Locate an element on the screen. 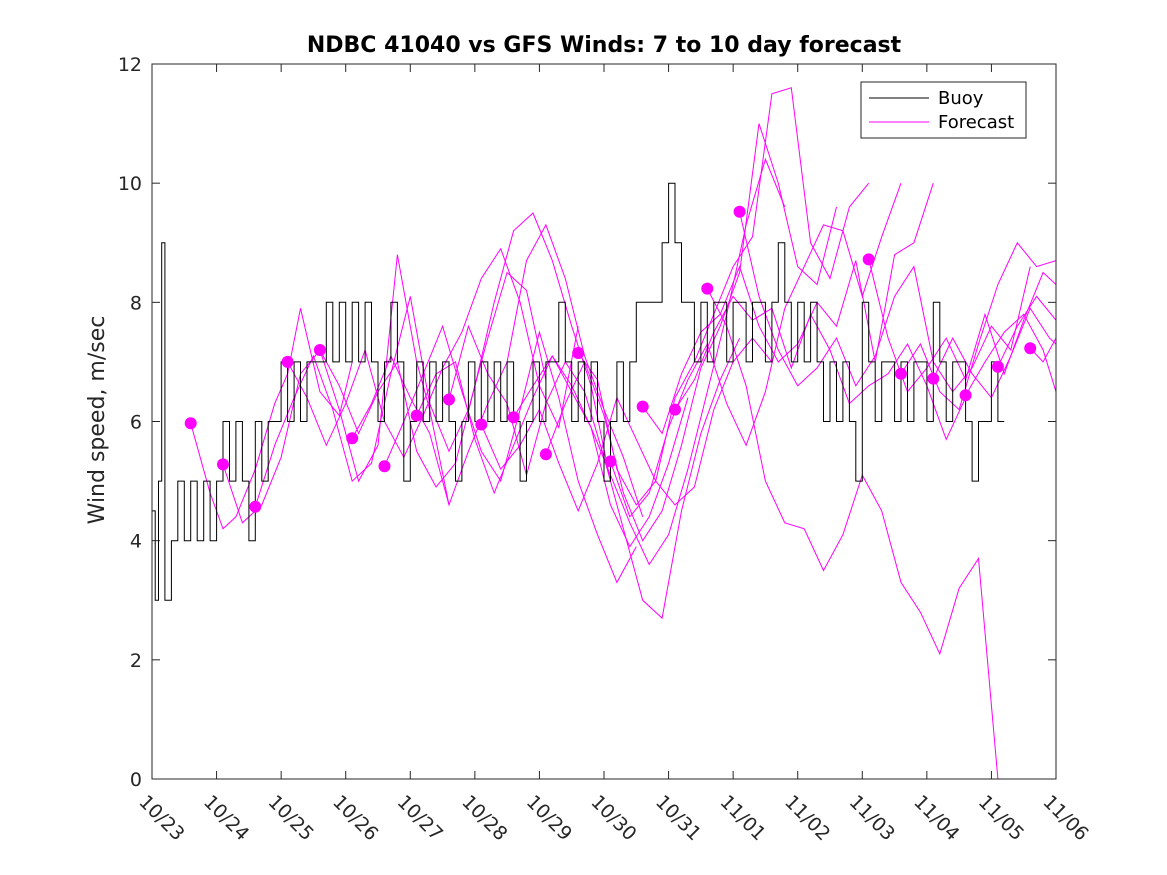 Image resolution: width=1167 pixels, height=875 pixels. legend-label-forecast: Forecast is located at coordinates (976, 122).